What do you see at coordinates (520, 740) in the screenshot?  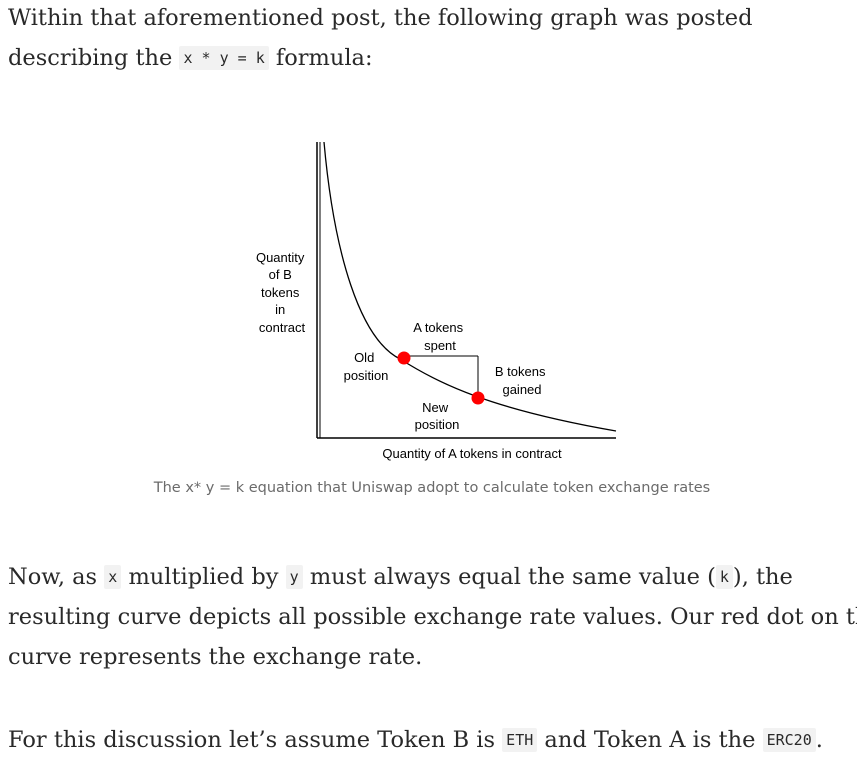 I see `code-eth: ETH` at bounding box center [520, 740].